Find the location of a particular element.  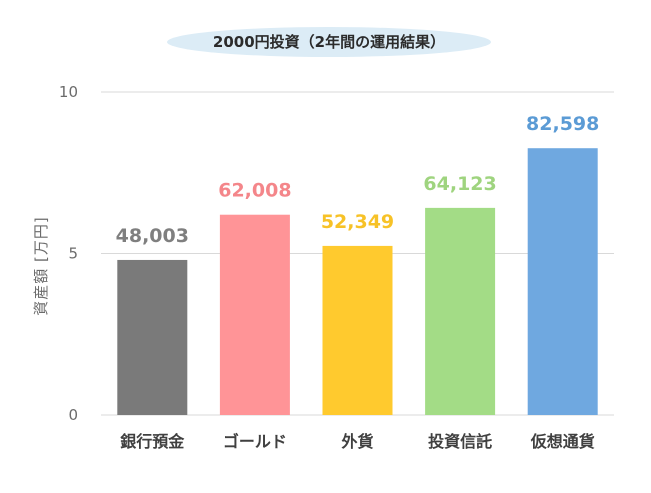

category-label-2: ゴールド is located at coordinates (255, 441).